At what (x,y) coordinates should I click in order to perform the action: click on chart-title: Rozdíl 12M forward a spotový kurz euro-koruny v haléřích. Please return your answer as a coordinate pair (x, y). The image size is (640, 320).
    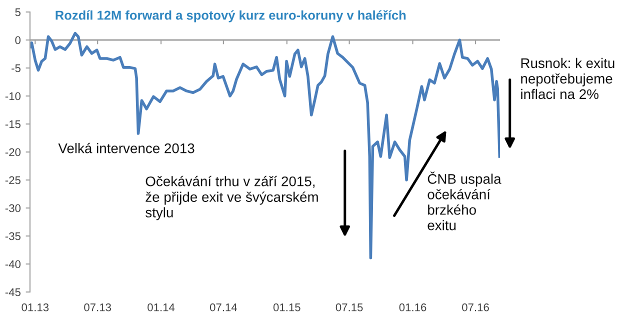
    Looking at the image, I should click on (231, 16).